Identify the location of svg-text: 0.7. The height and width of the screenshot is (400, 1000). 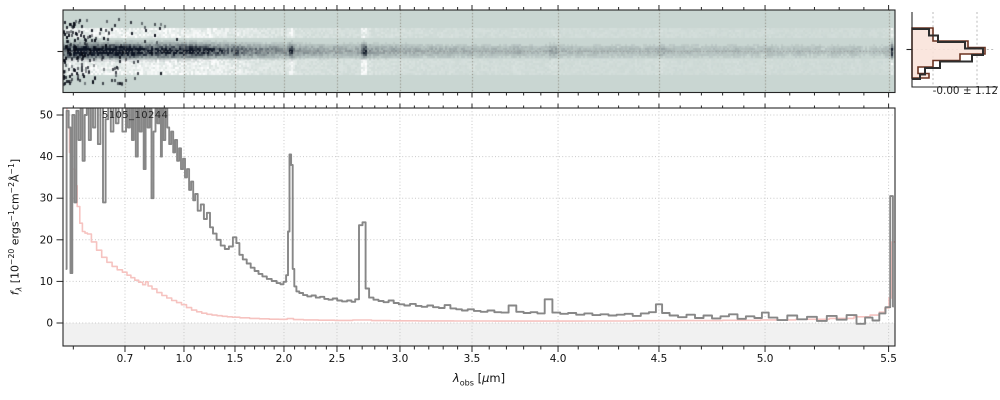
(125, 359).